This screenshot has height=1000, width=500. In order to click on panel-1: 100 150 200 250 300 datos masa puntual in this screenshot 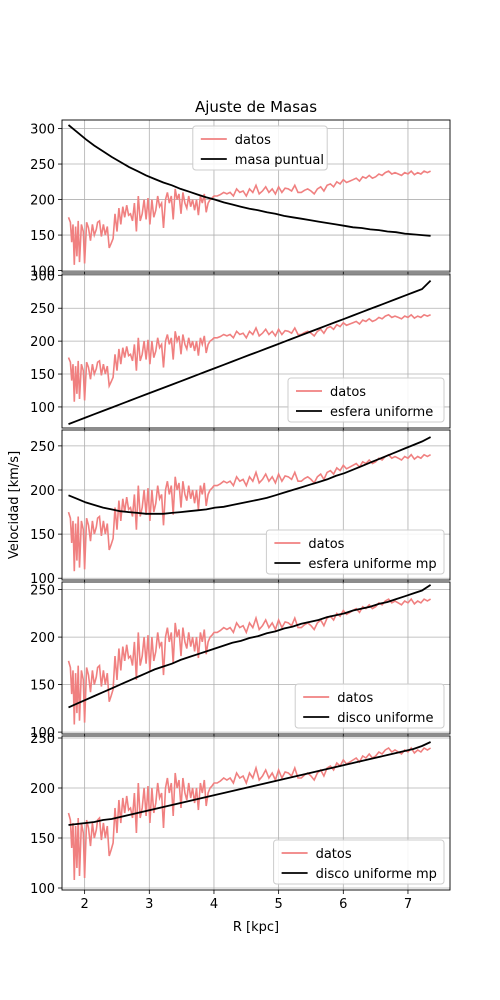, I will do `click(240, 199)`.